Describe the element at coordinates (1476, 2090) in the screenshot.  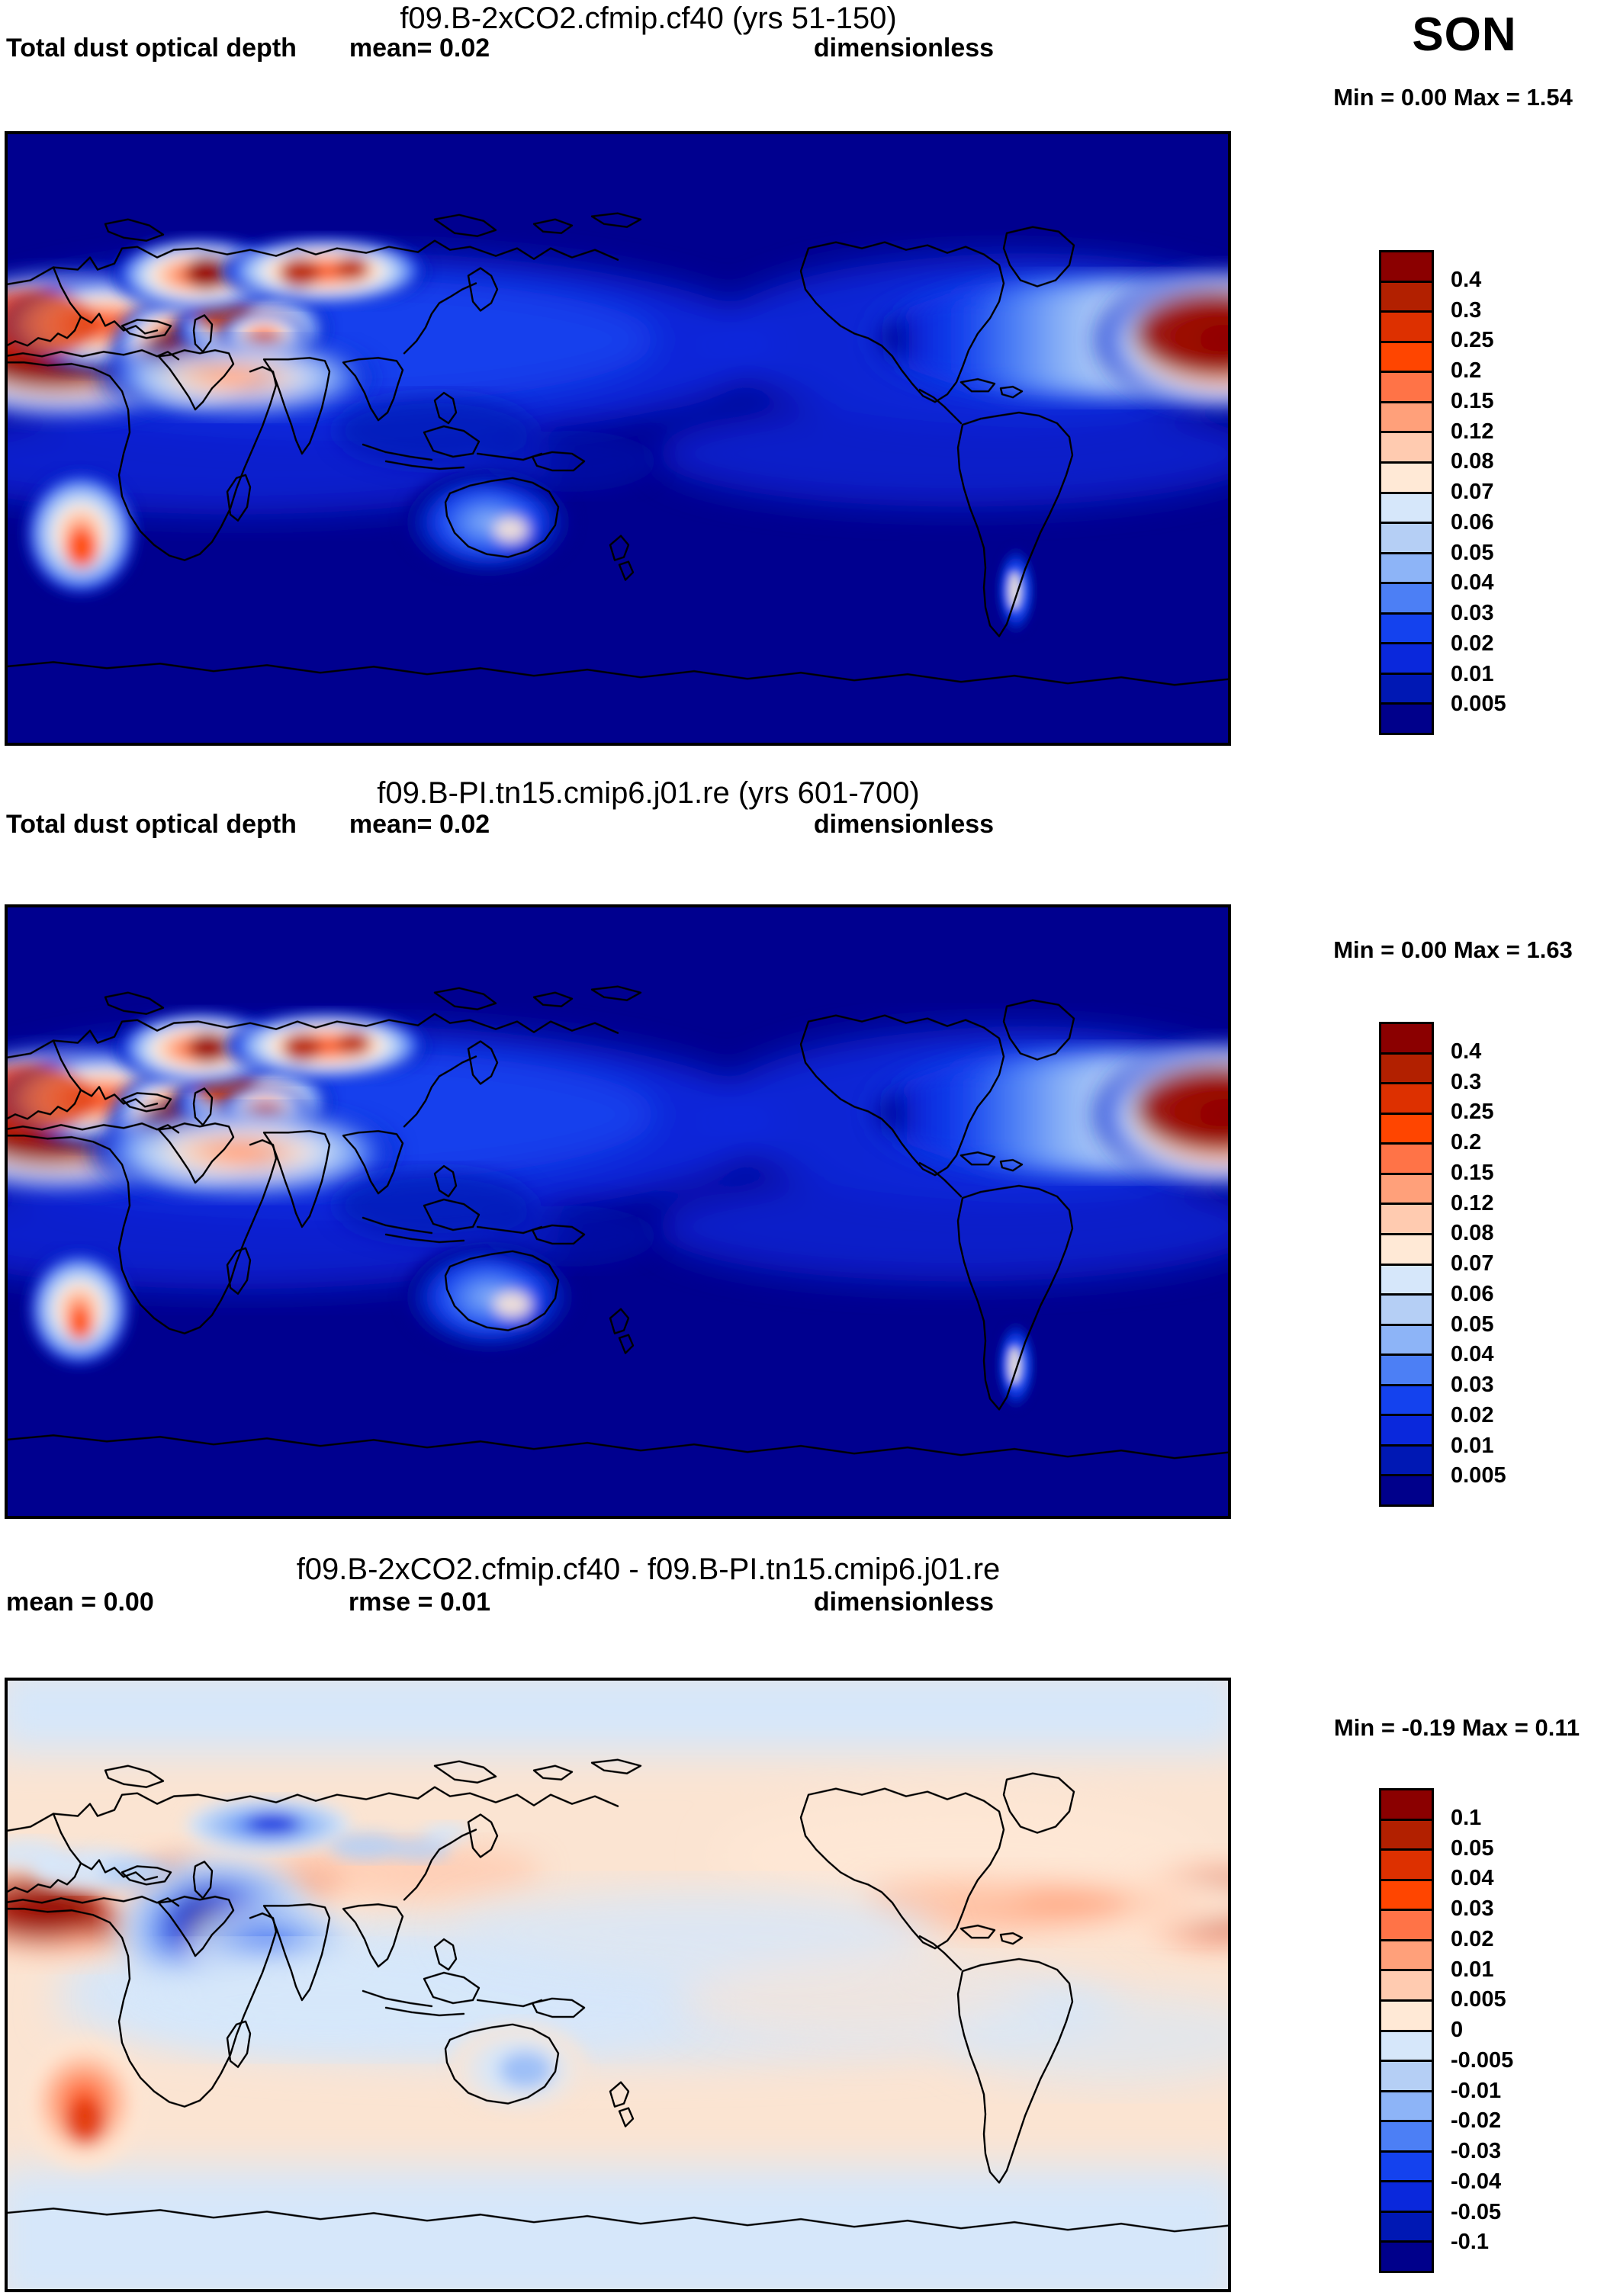
I see `colorbar-tick-label: -0.01` at that location.